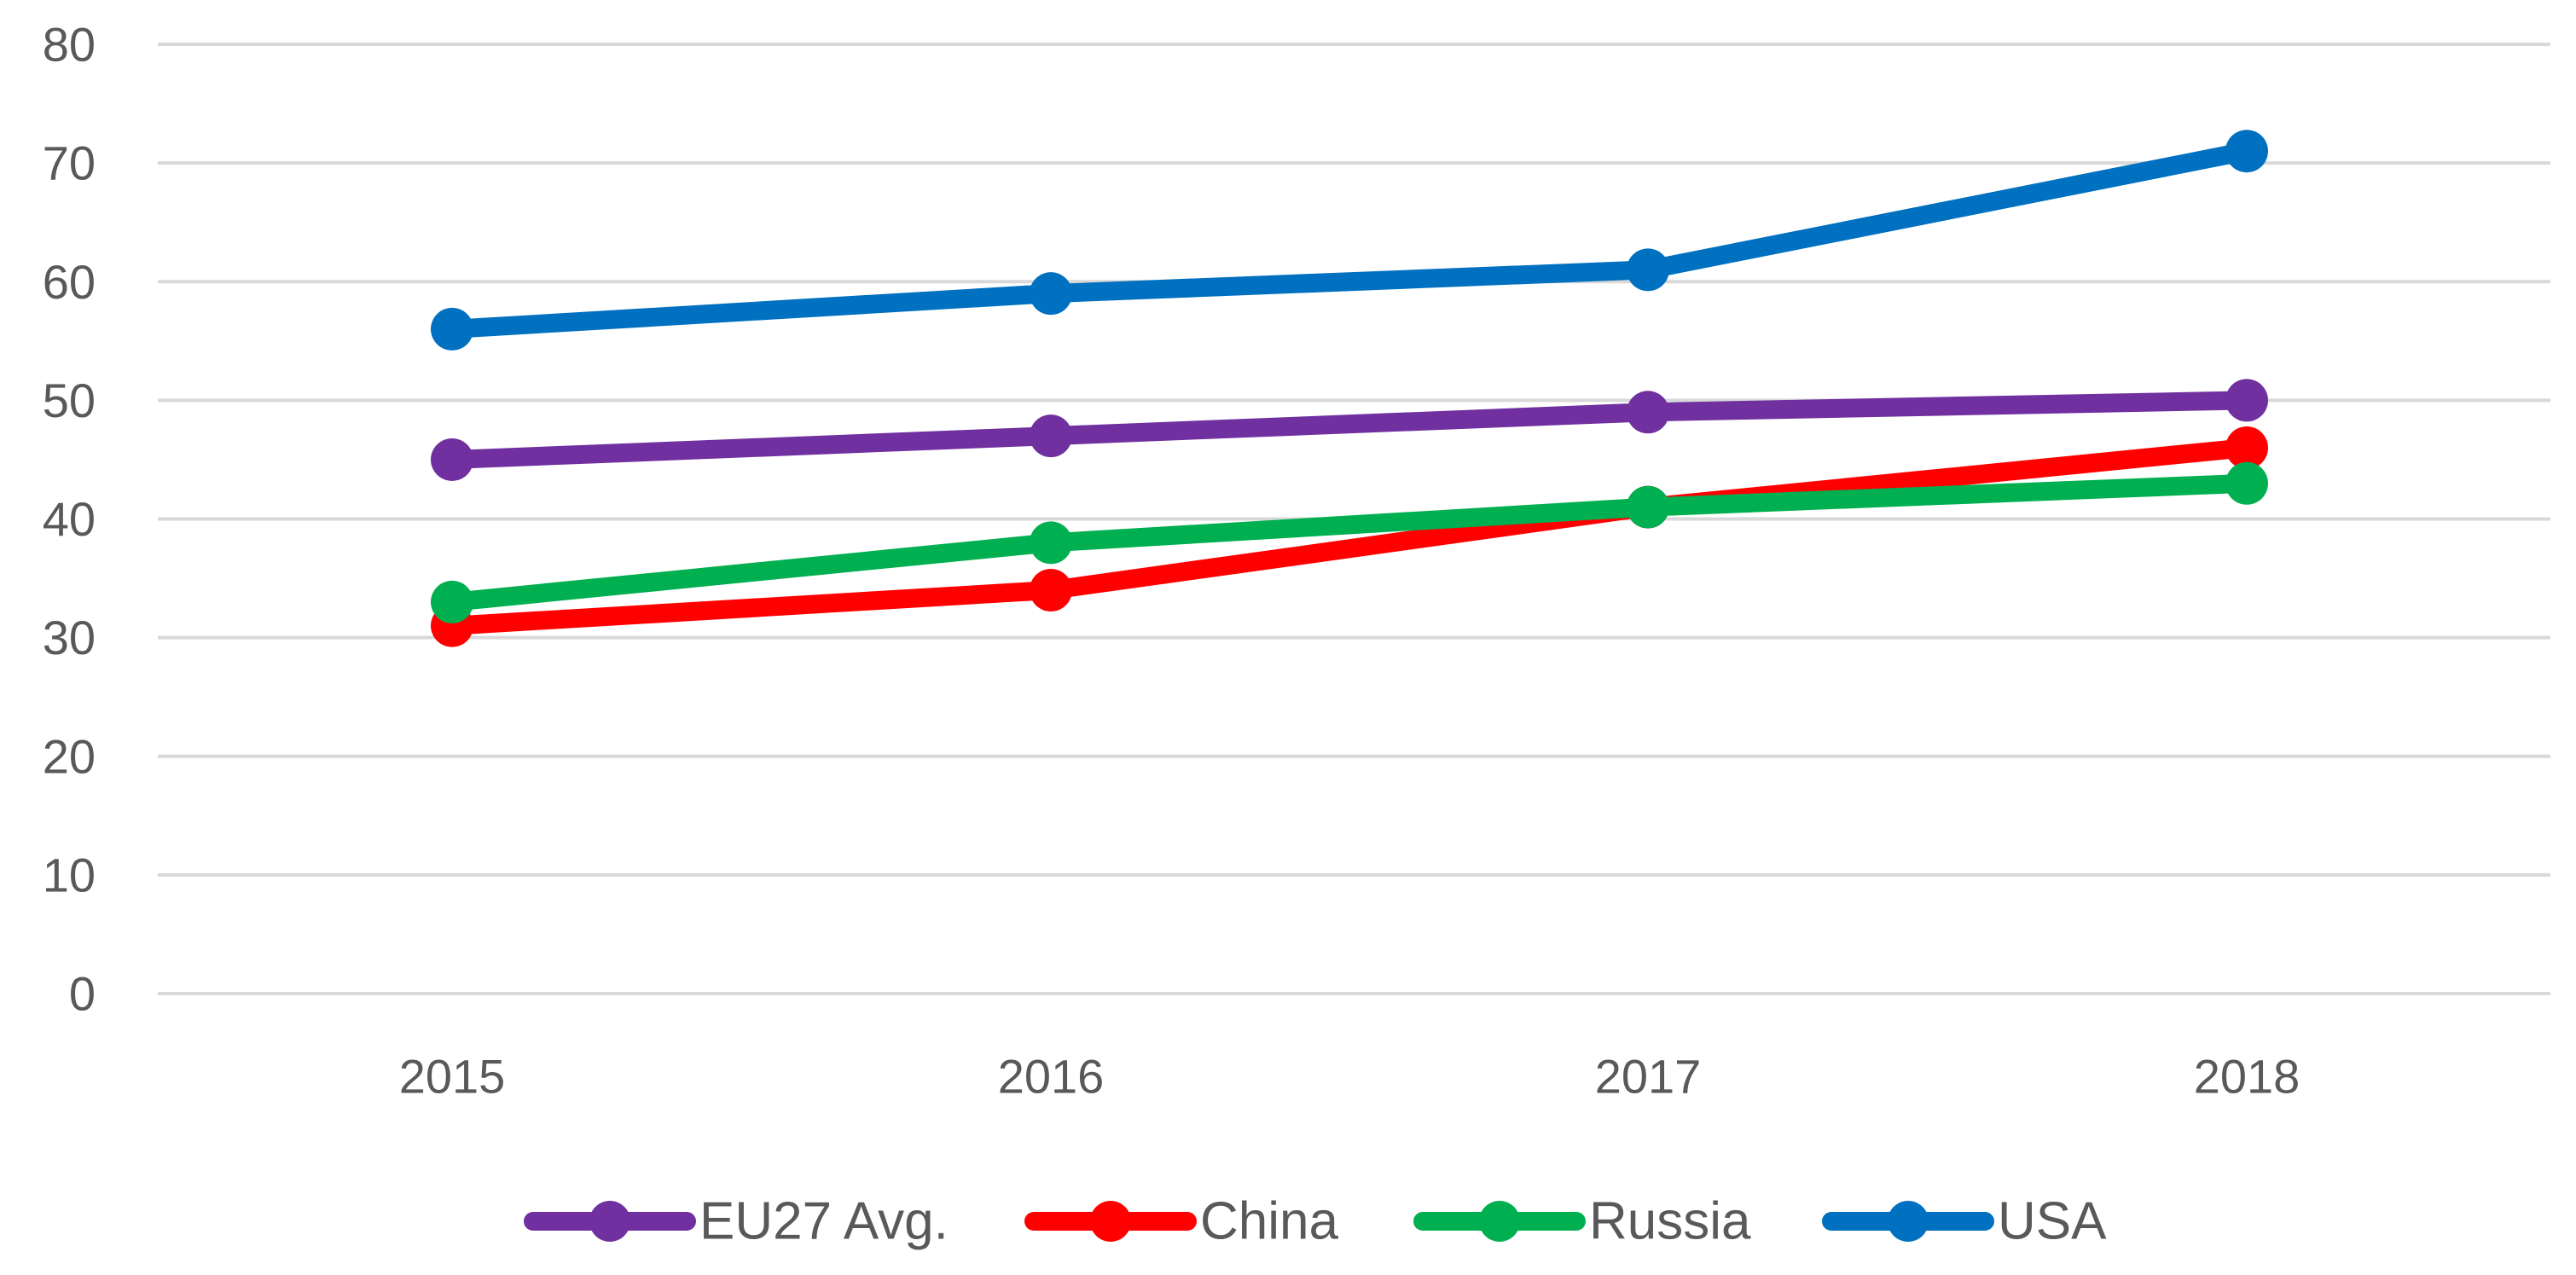 The width and height of the screenshot is (2576, 1275). I want to click on series-russia, so click(1349, 542).